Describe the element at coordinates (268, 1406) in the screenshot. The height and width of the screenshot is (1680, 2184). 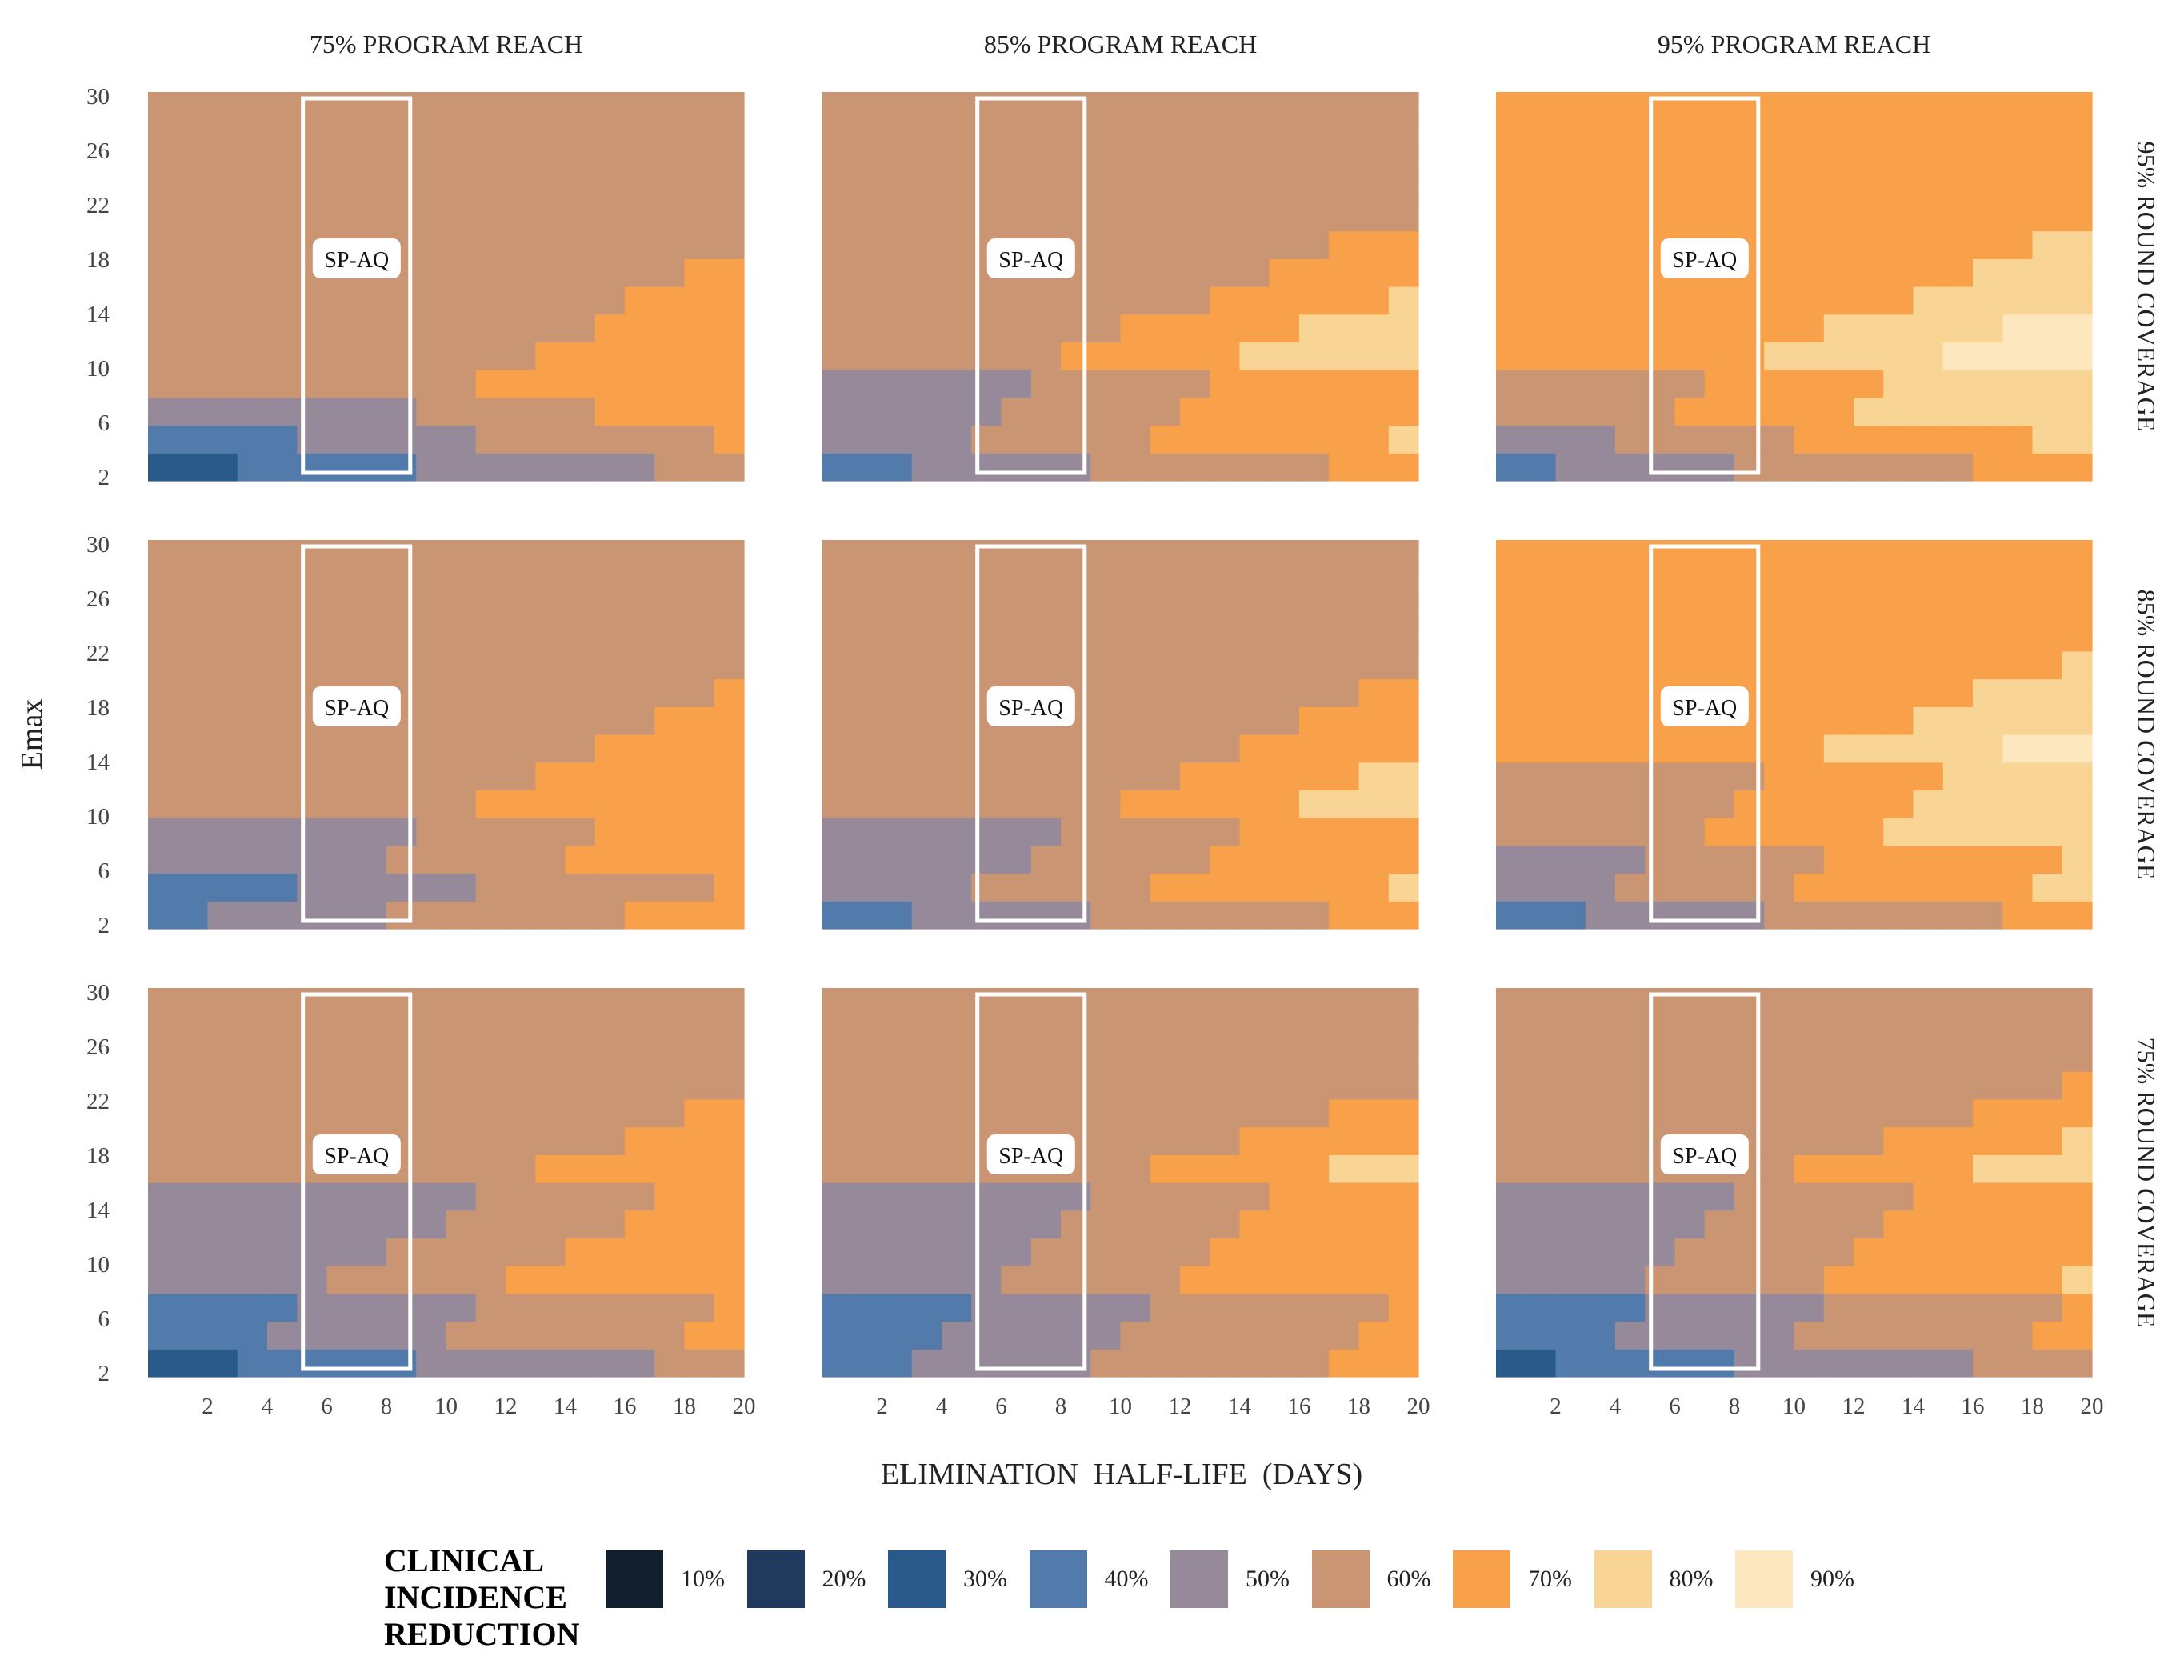
I see `x-tick-label: 4` at that location.